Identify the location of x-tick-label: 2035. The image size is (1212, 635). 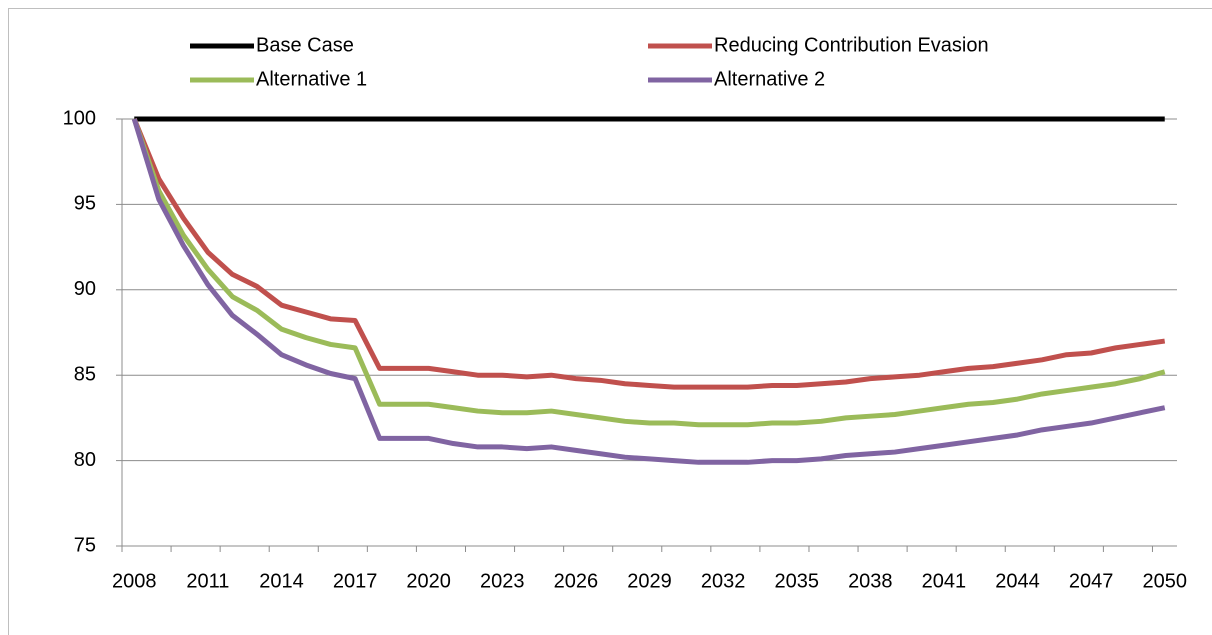
(796, 581).